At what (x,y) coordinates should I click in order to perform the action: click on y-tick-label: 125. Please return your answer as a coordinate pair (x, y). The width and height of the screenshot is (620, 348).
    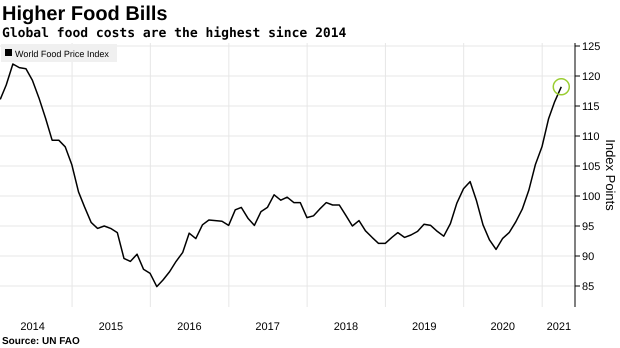
    Looking at the image, I should click on (591, 47).